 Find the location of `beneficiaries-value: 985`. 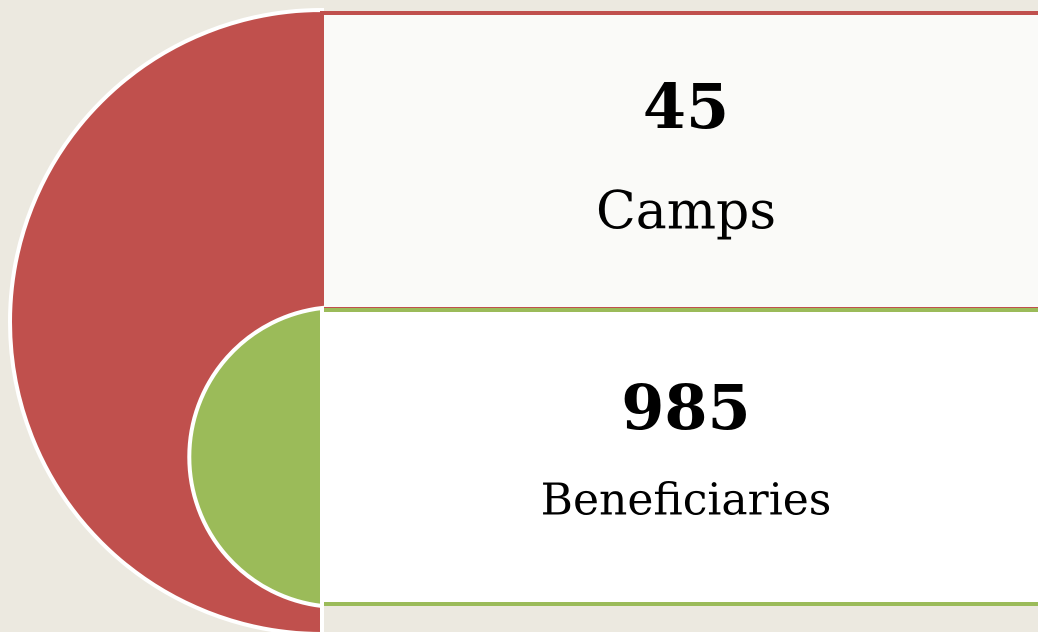

beneficiaries-value: 985 is located at coordinates (685, 407).